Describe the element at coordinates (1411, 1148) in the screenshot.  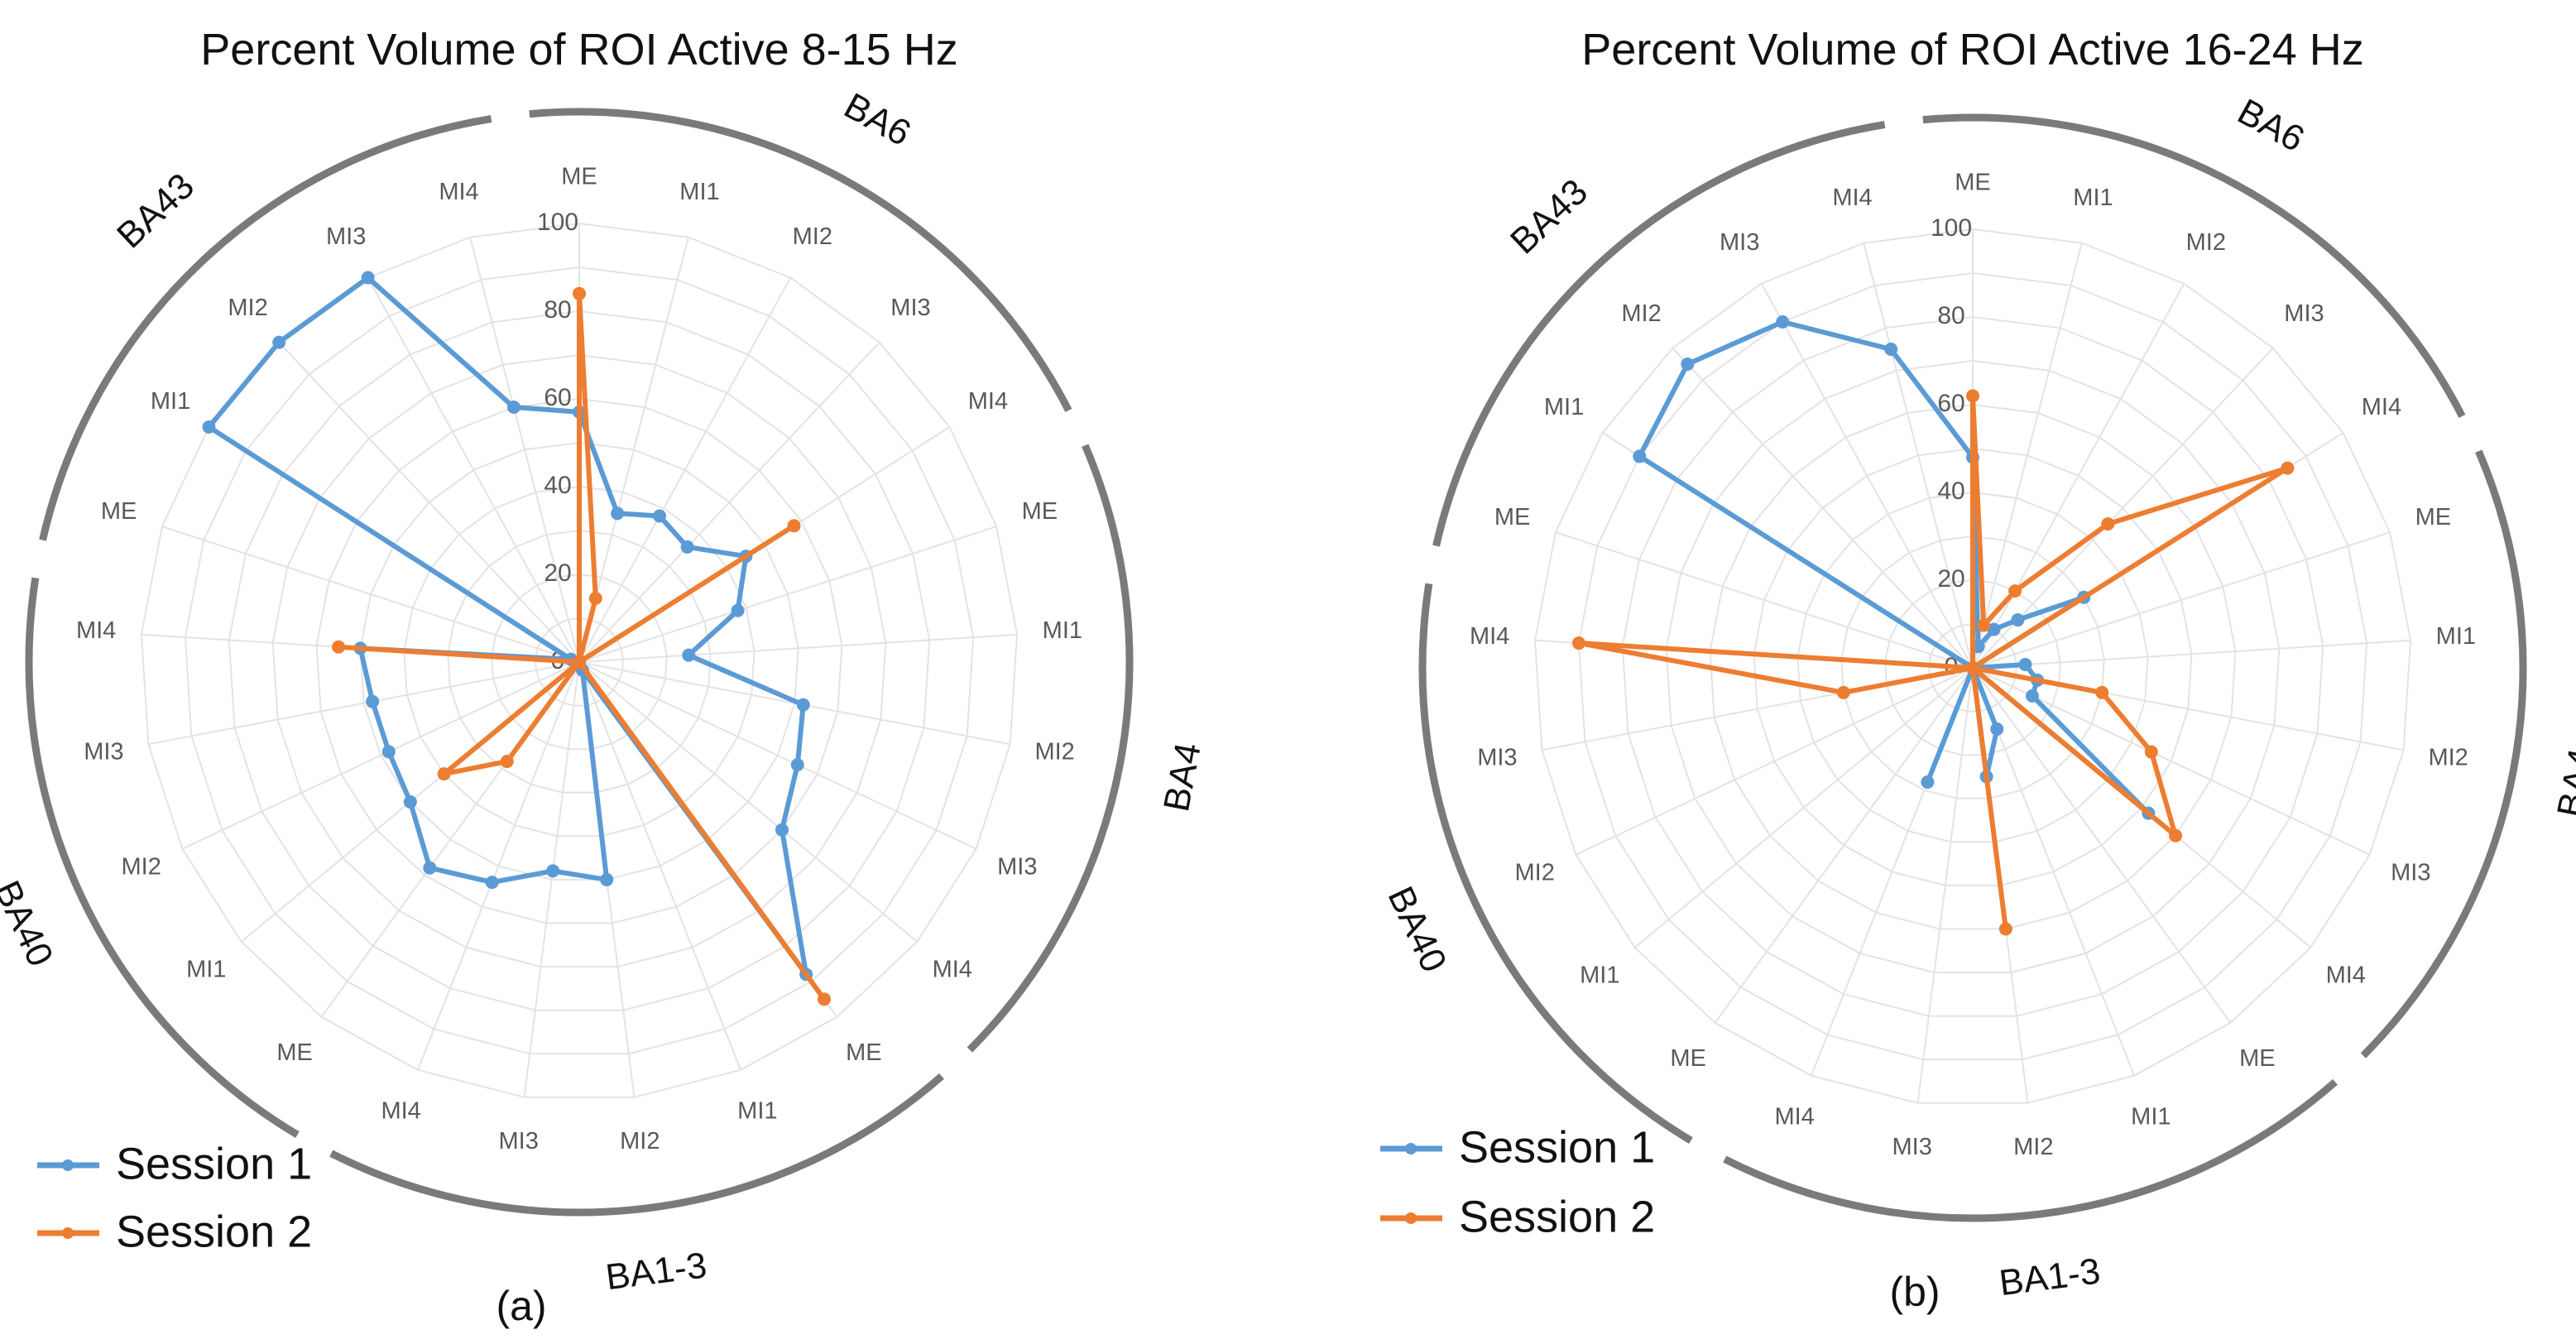
I see `legend-b-session1-marker` at that location.